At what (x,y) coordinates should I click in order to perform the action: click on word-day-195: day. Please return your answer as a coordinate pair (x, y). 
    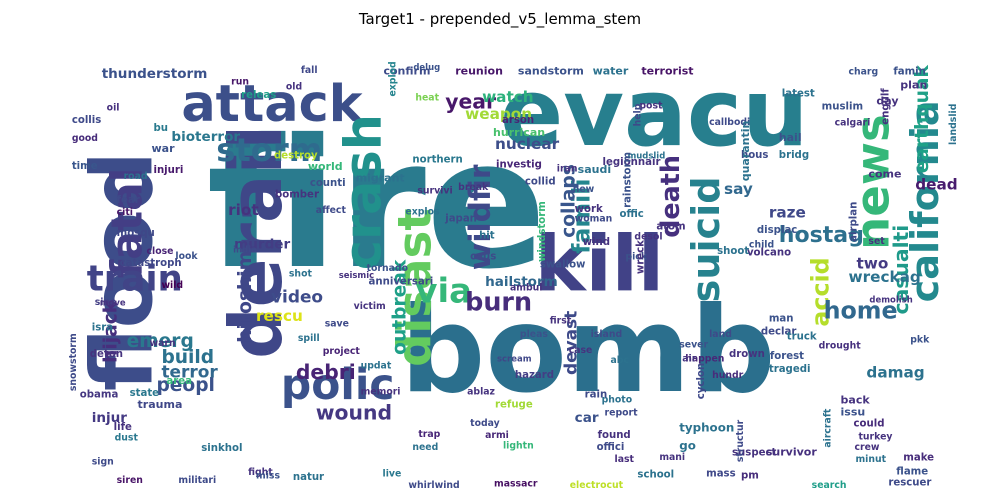
    Looking at the image, I should click on (887, 101).